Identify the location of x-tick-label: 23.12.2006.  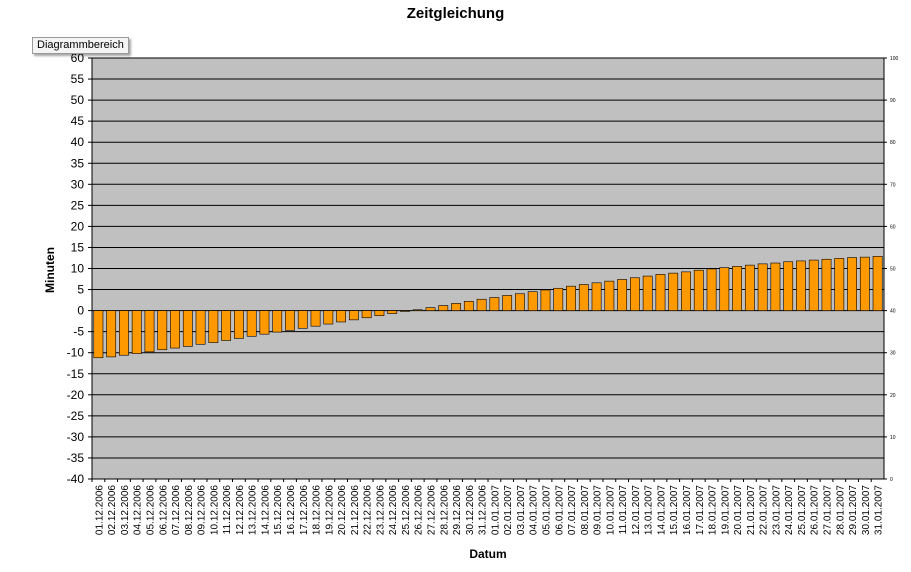
(380, 510).